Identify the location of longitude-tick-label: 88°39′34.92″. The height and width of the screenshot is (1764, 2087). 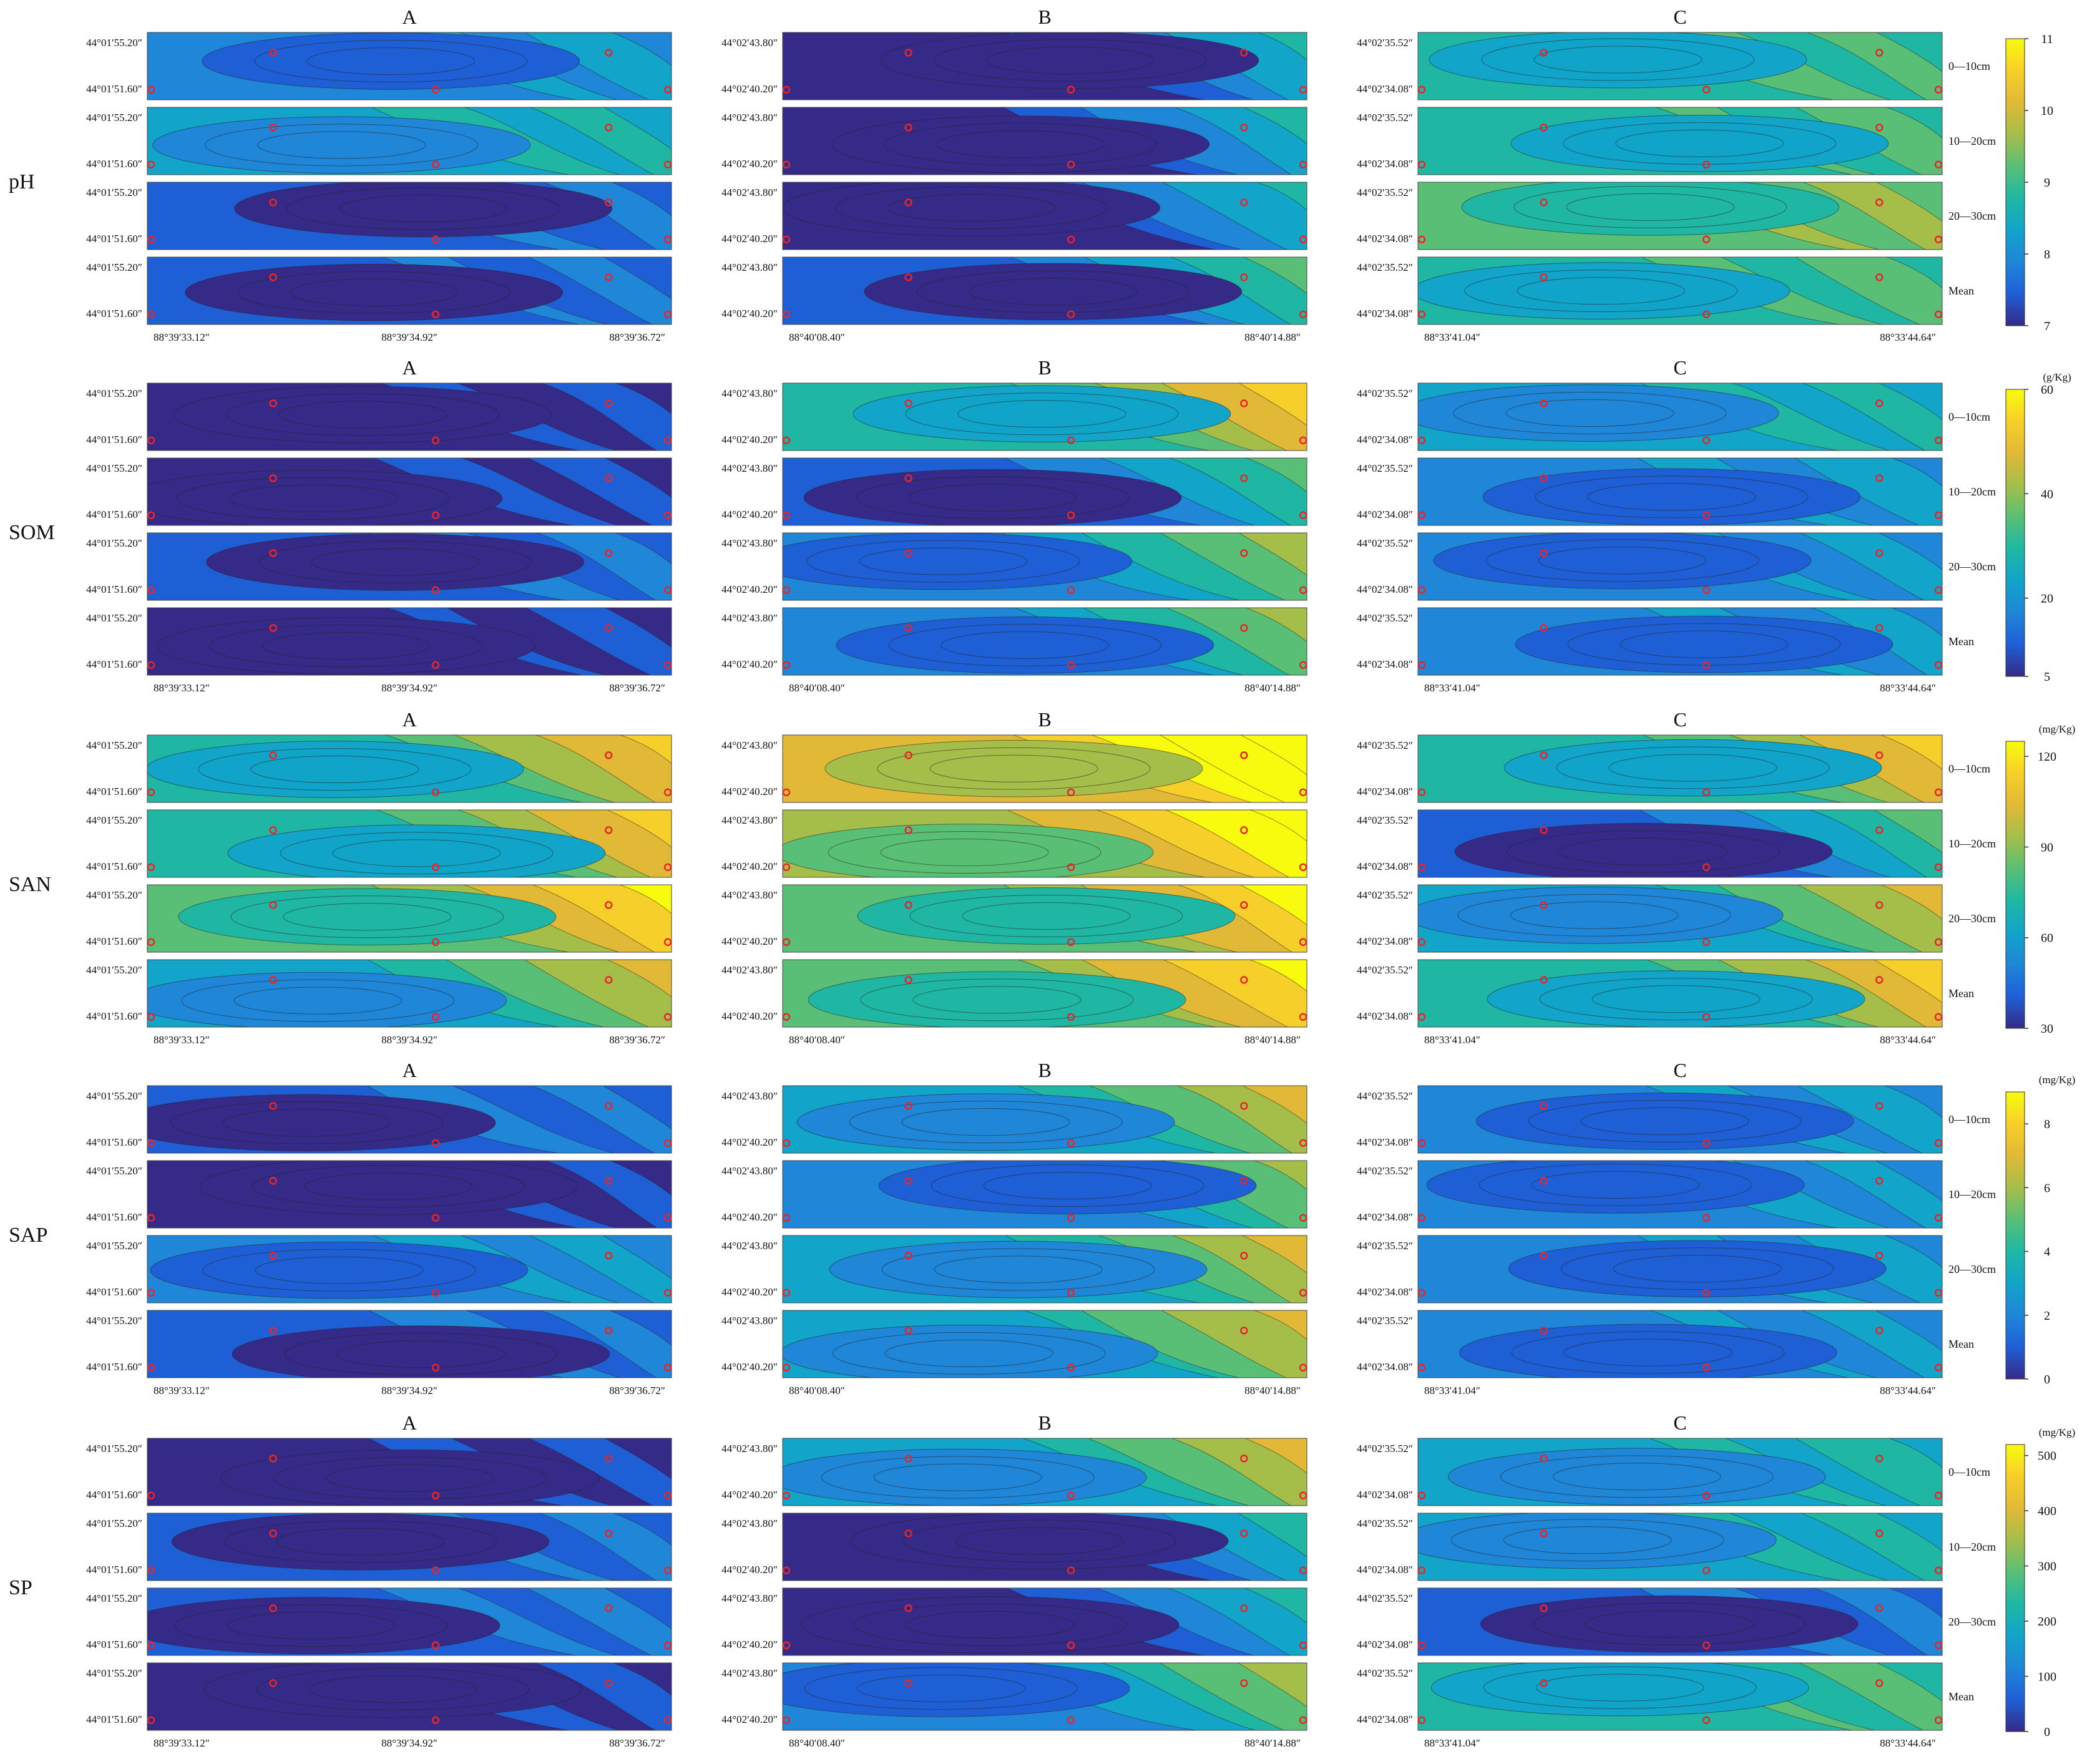
(409, 1040).